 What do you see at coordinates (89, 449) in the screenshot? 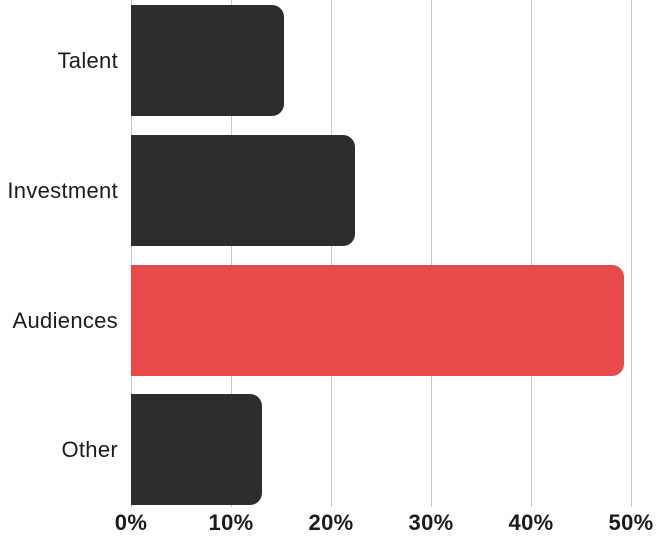
I see `category-label-other: Other` at bounding box center [89, 449].